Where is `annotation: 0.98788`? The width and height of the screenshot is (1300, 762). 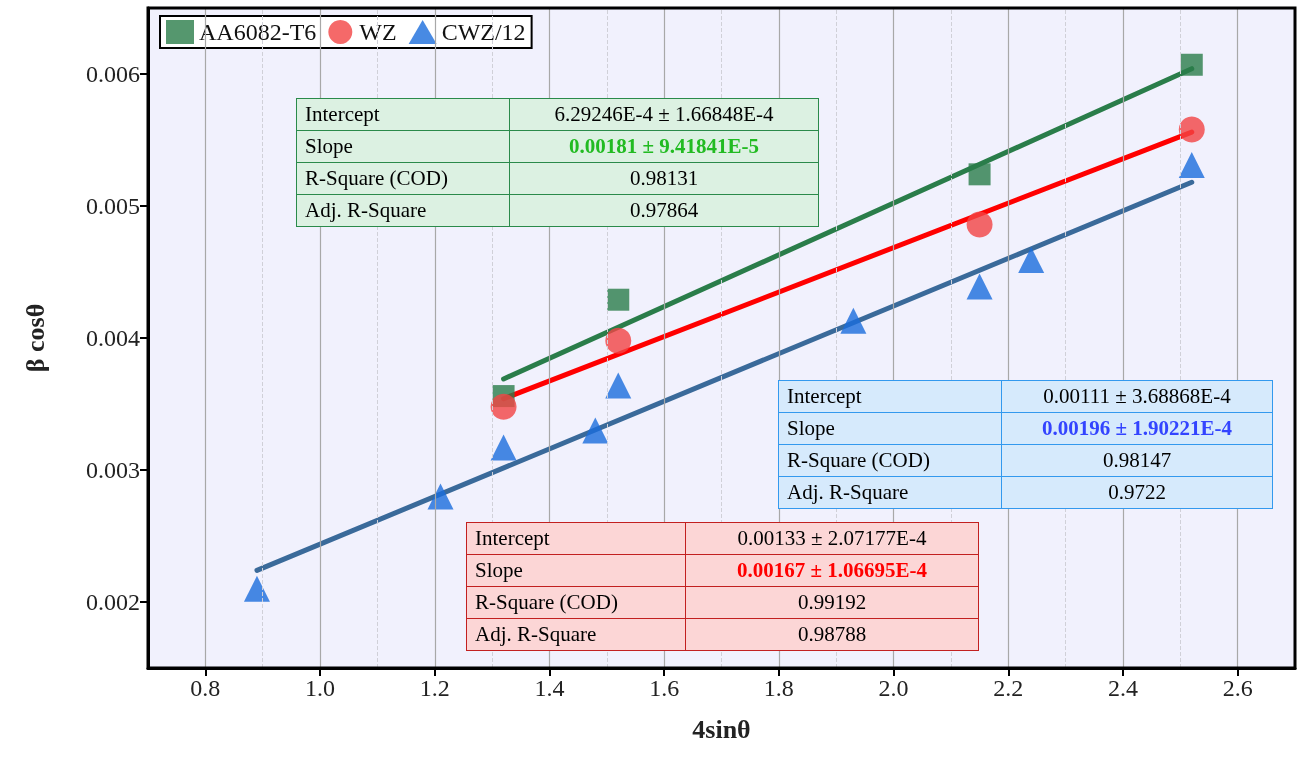
annotation: 0.98788 is located at coordinates (832, 634).